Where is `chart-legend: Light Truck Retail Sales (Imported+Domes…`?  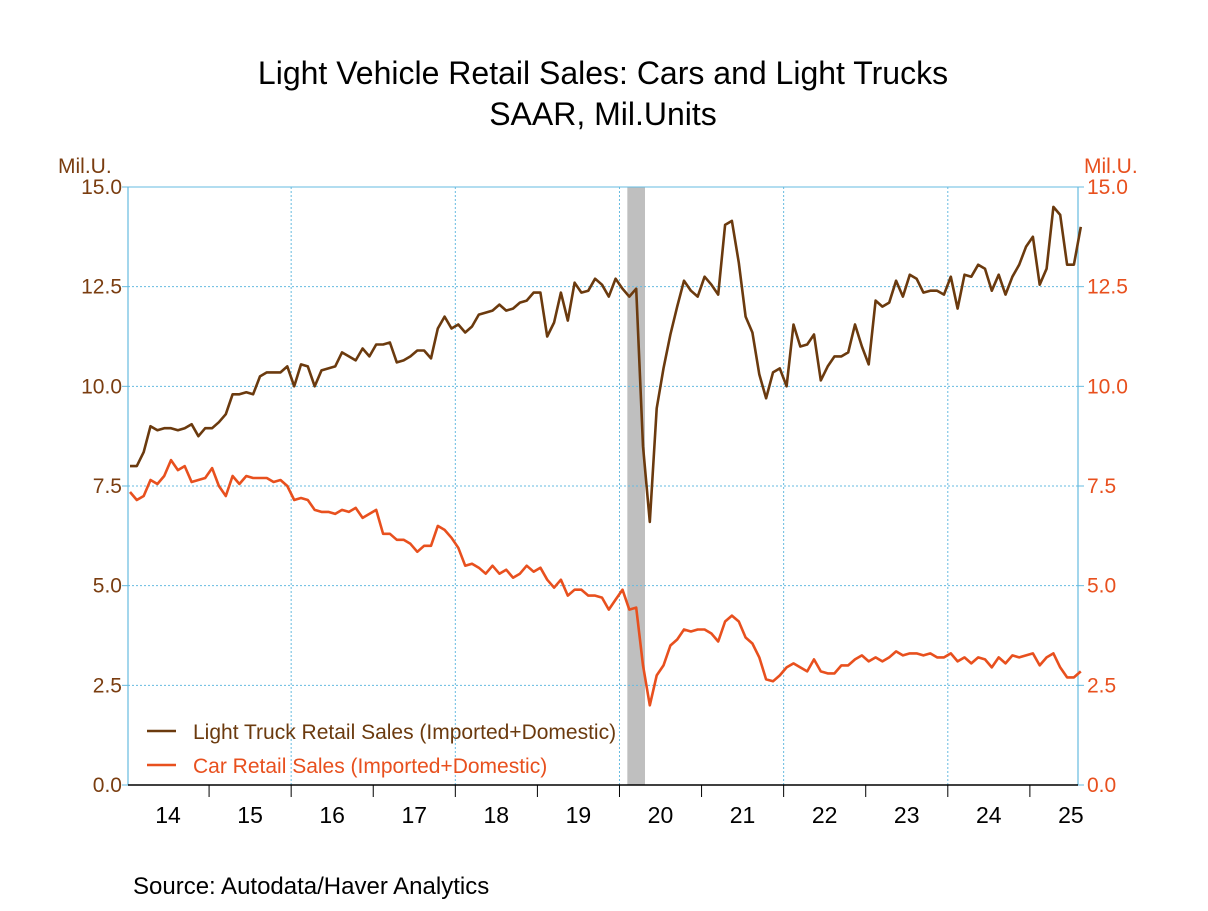 chart-legend: Light Truck Retail Sales (Imported+Domes… is located at coordinates (381, 749).